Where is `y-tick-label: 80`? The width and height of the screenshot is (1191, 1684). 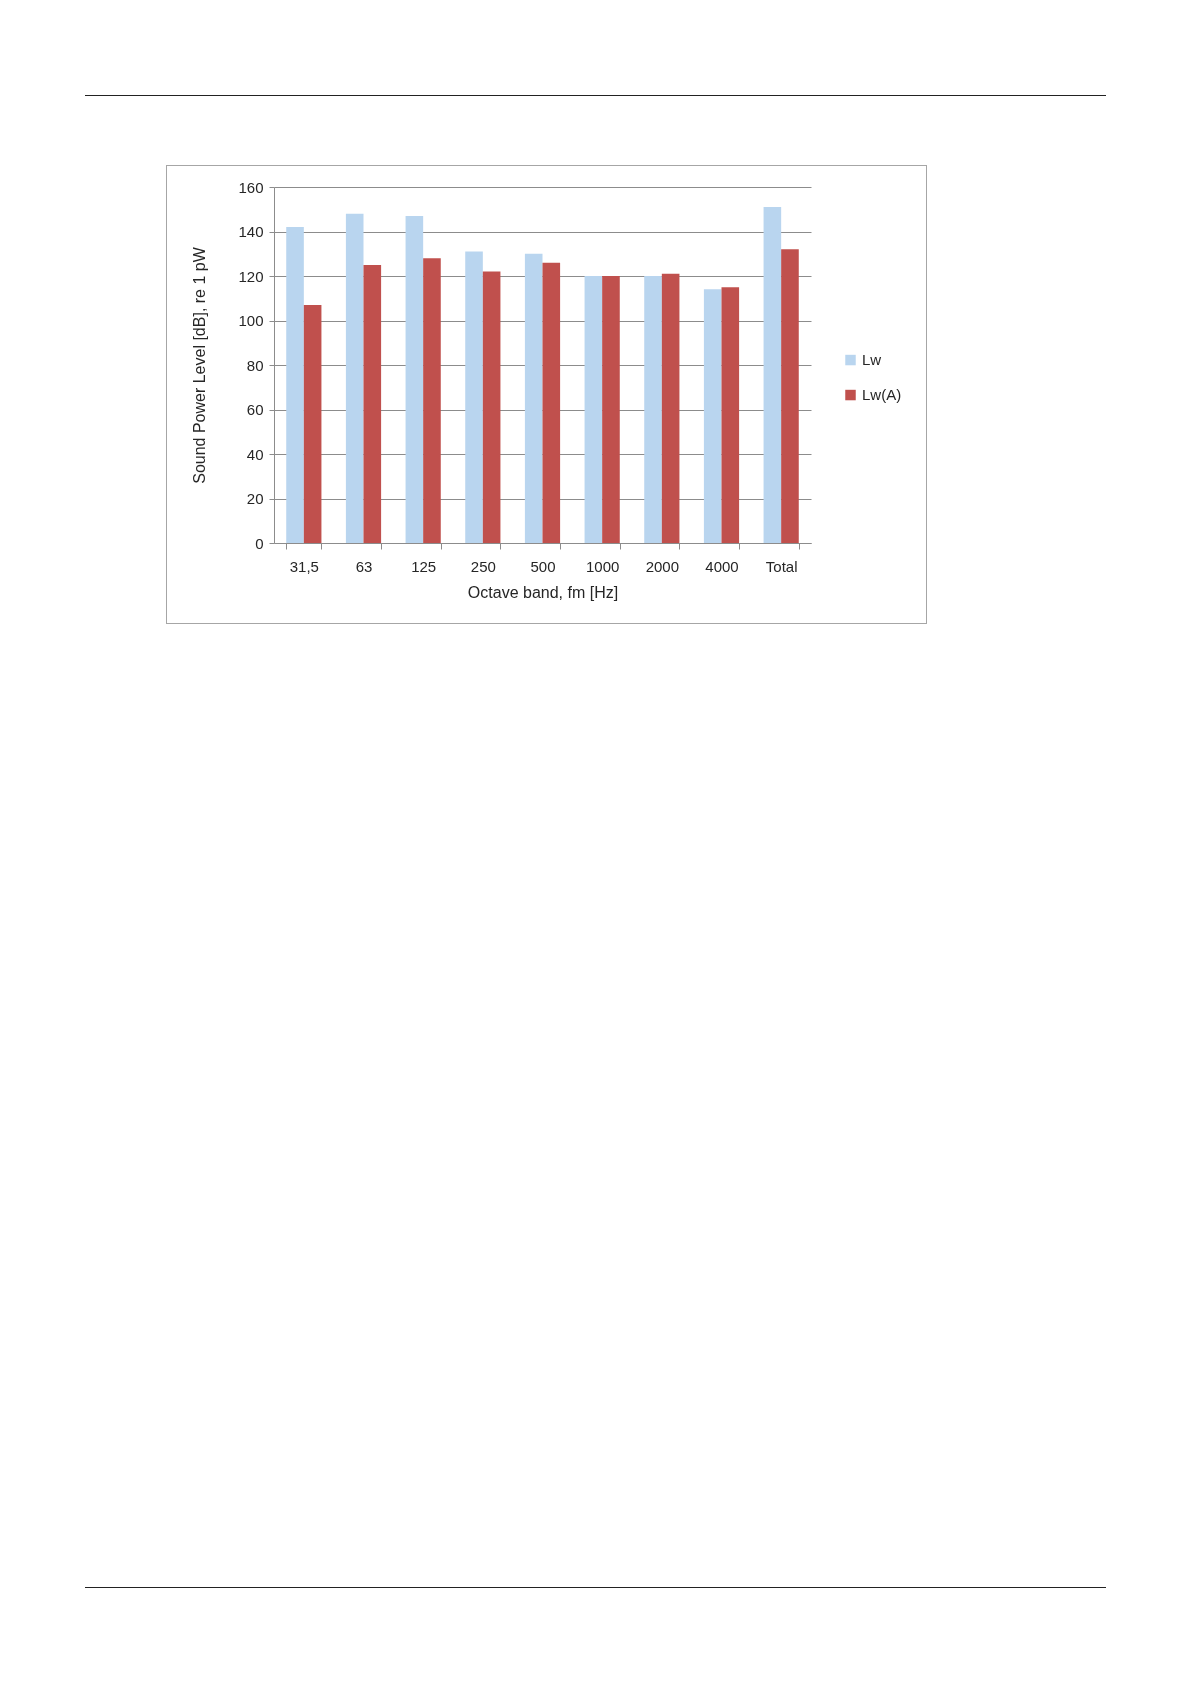
y-tick-label: 80 is located at coordinates (255, 365).